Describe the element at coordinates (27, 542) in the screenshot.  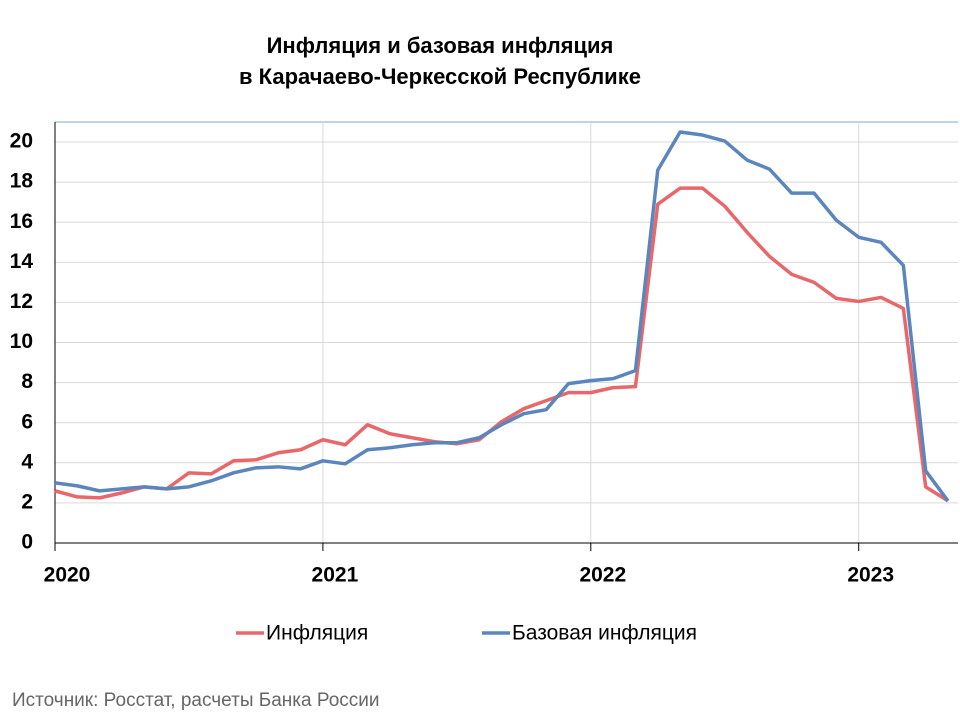
I see `y-tick-label: 0` at that location.